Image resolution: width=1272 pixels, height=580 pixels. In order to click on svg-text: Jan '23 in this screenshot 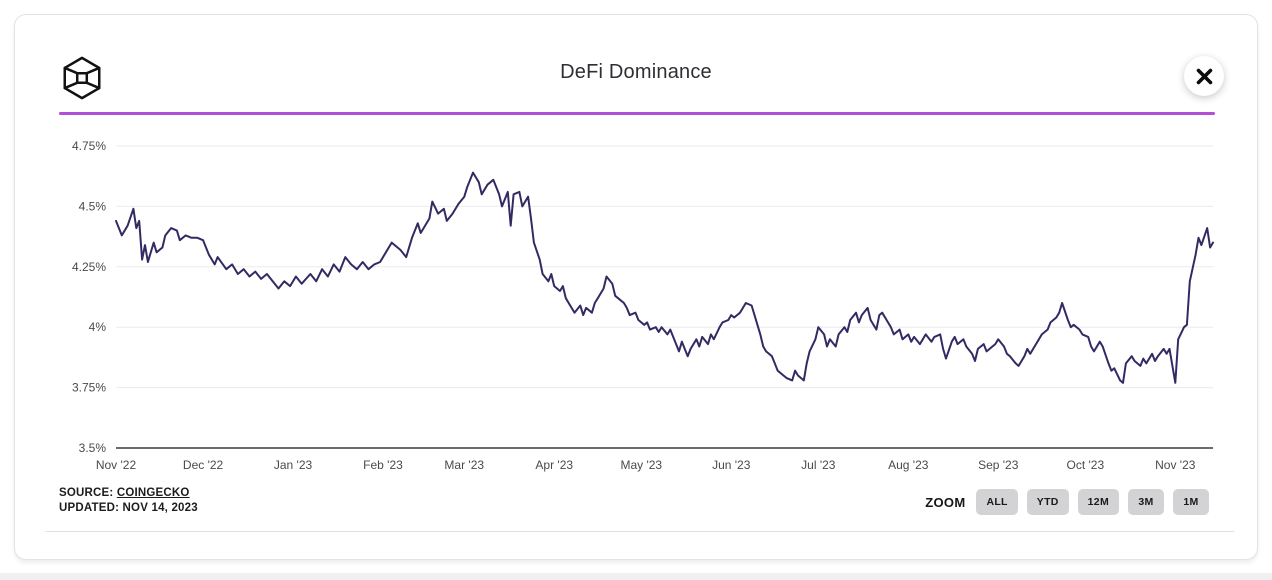, I will do `click(293, 465)`.